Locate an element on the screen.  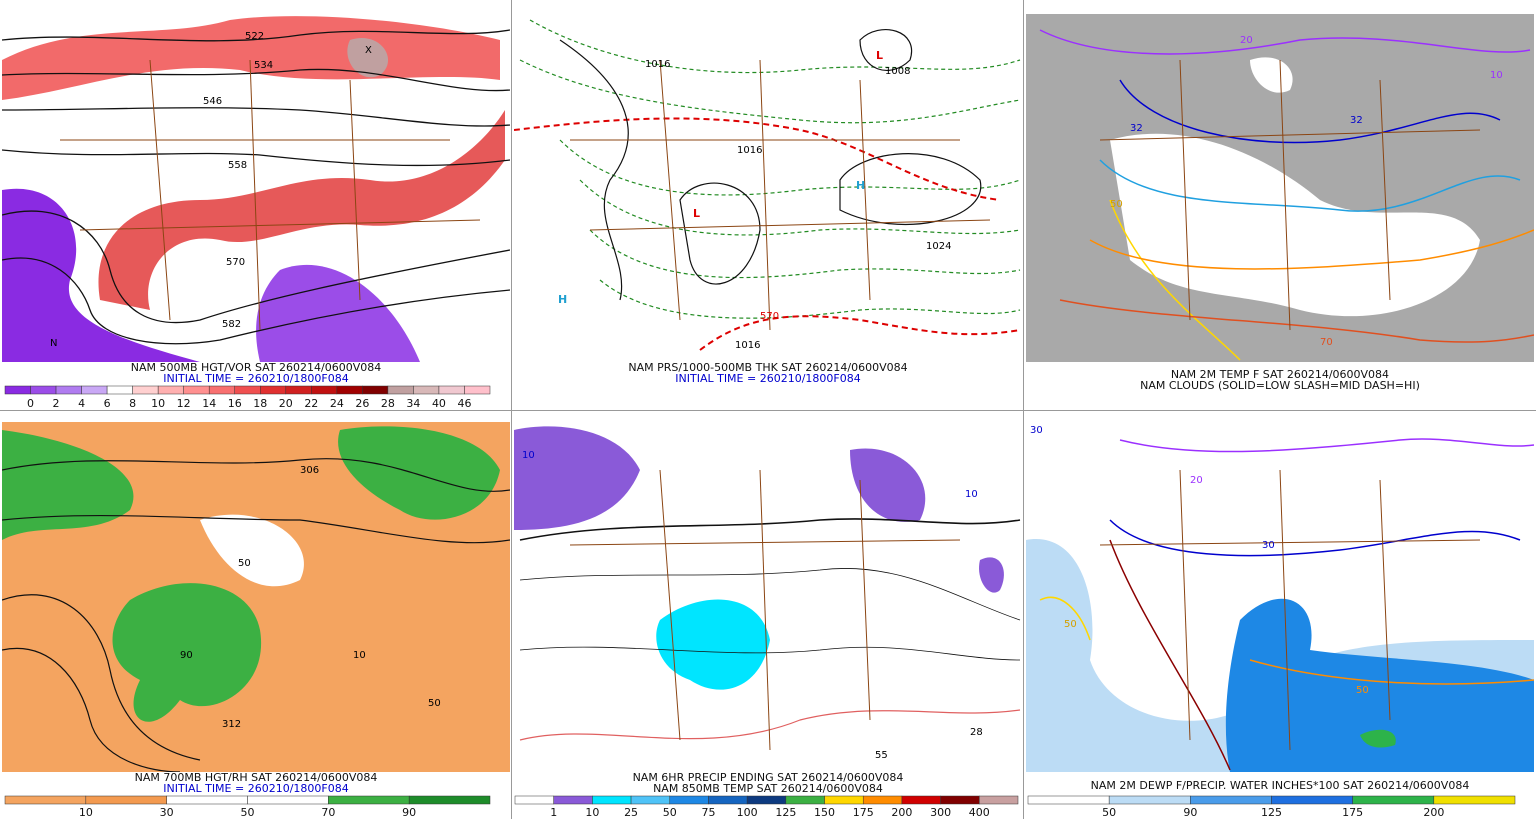
vort-neg is located at coordinates (338, 313).